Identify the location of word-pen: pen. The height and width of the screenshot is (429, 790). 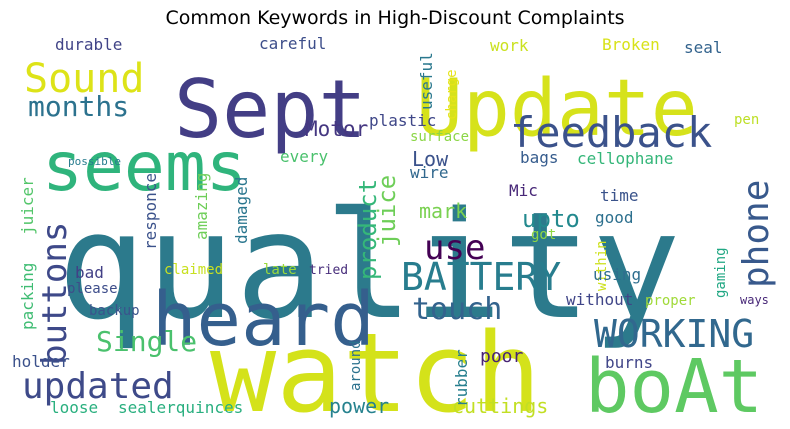
(746, 120).